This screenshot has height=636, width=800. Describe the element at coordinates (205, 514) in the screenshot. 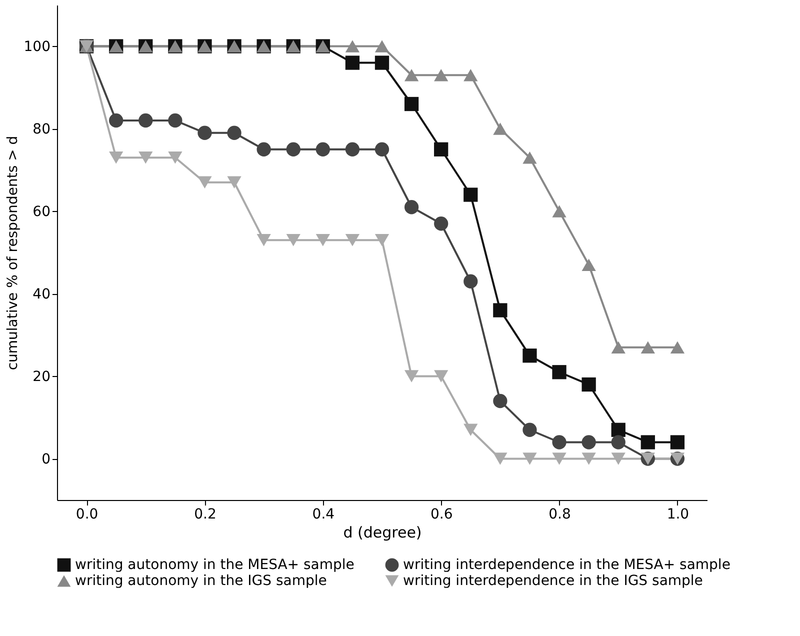

I see `x-tick-label: 0.2` at that location.